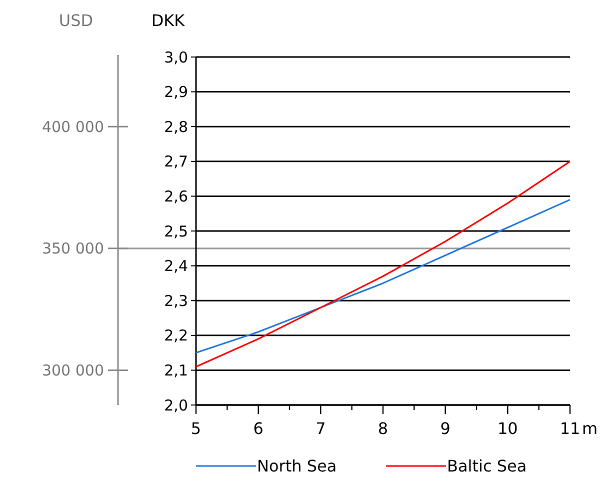 The height and width of the screenshot is (481, 613). I want to click on x-tick-label: 11, so click(570, 428).